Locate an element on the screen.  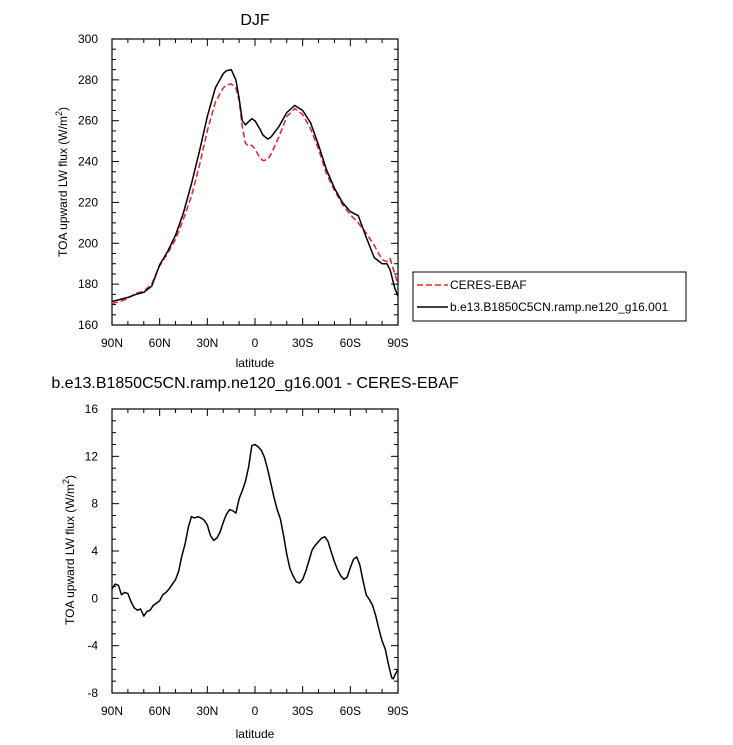
top-x-tick-label: 30N is located at coordinates (207, 343).